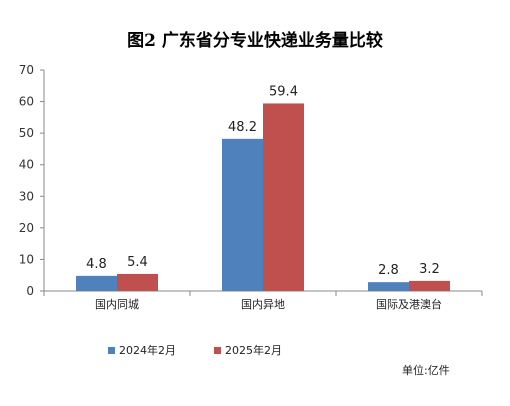 The image size is (510, 406). Describe the element at coordinates (429, 269) in the screenshot. I see `data-label: 3.2` at that location.